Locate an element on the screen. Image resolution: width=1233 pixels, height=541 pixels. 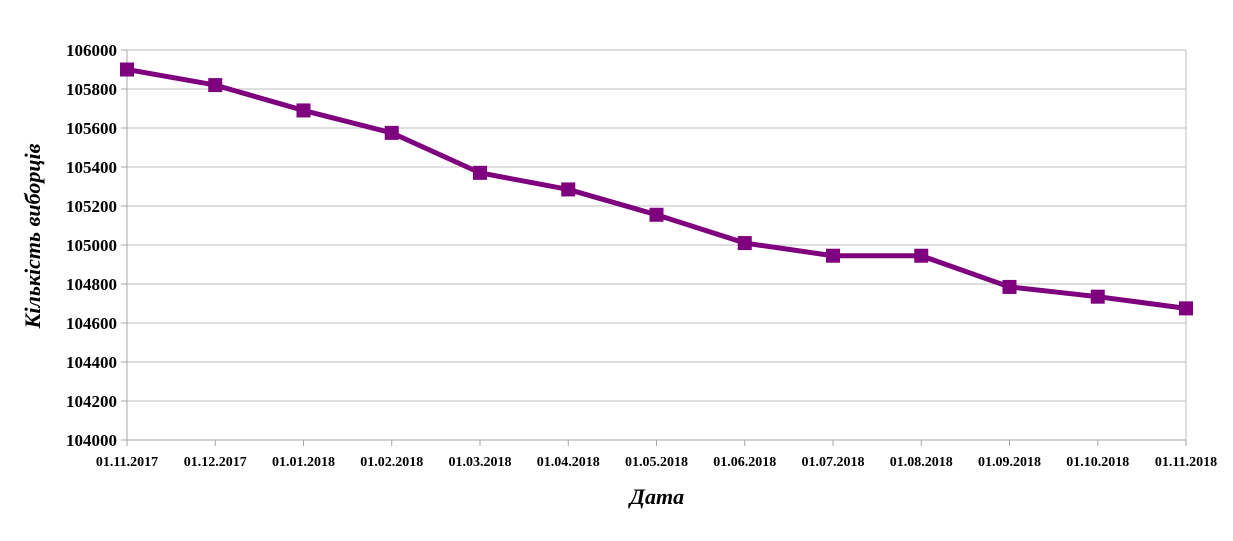
x-tick-label: 01.02.2018 is located at coordinates (391, 462).